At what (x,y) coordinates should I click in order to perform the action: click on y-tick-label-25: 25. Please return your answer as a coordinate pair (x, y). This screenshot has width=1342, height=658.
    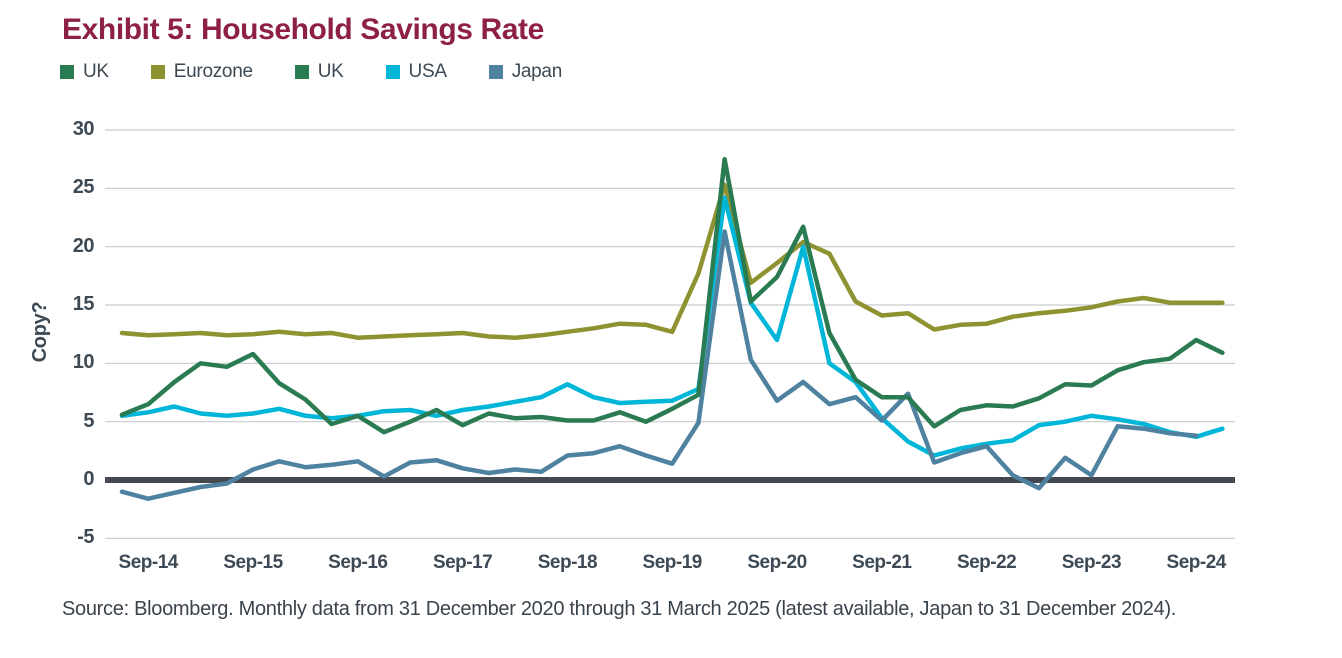
    Looking at the image, I should click on (83, 187).